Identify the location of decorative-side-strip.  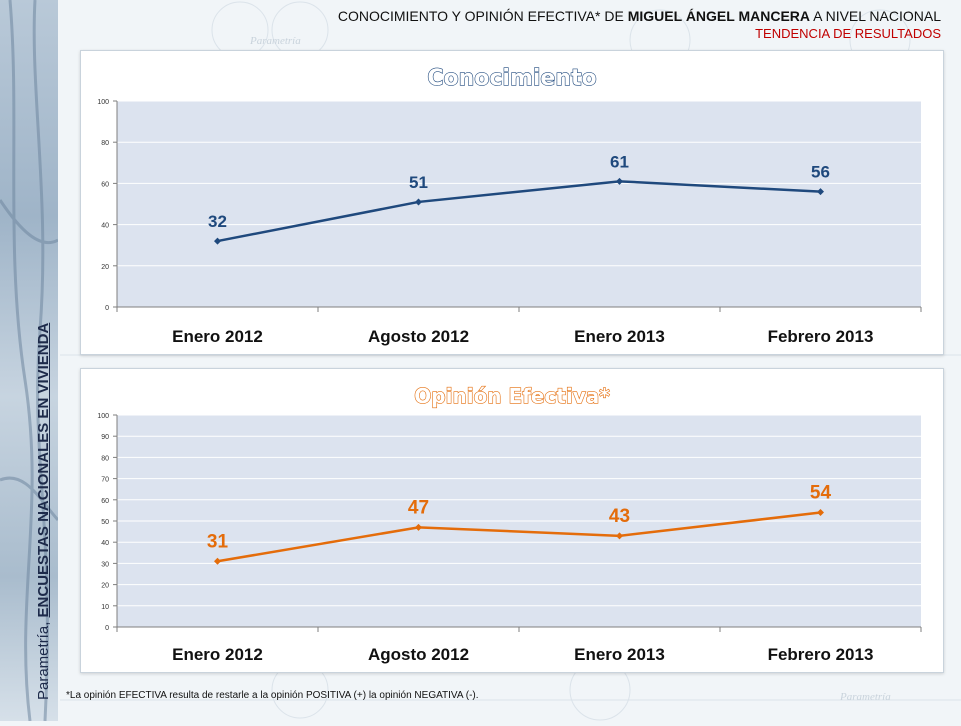
(30, 361).